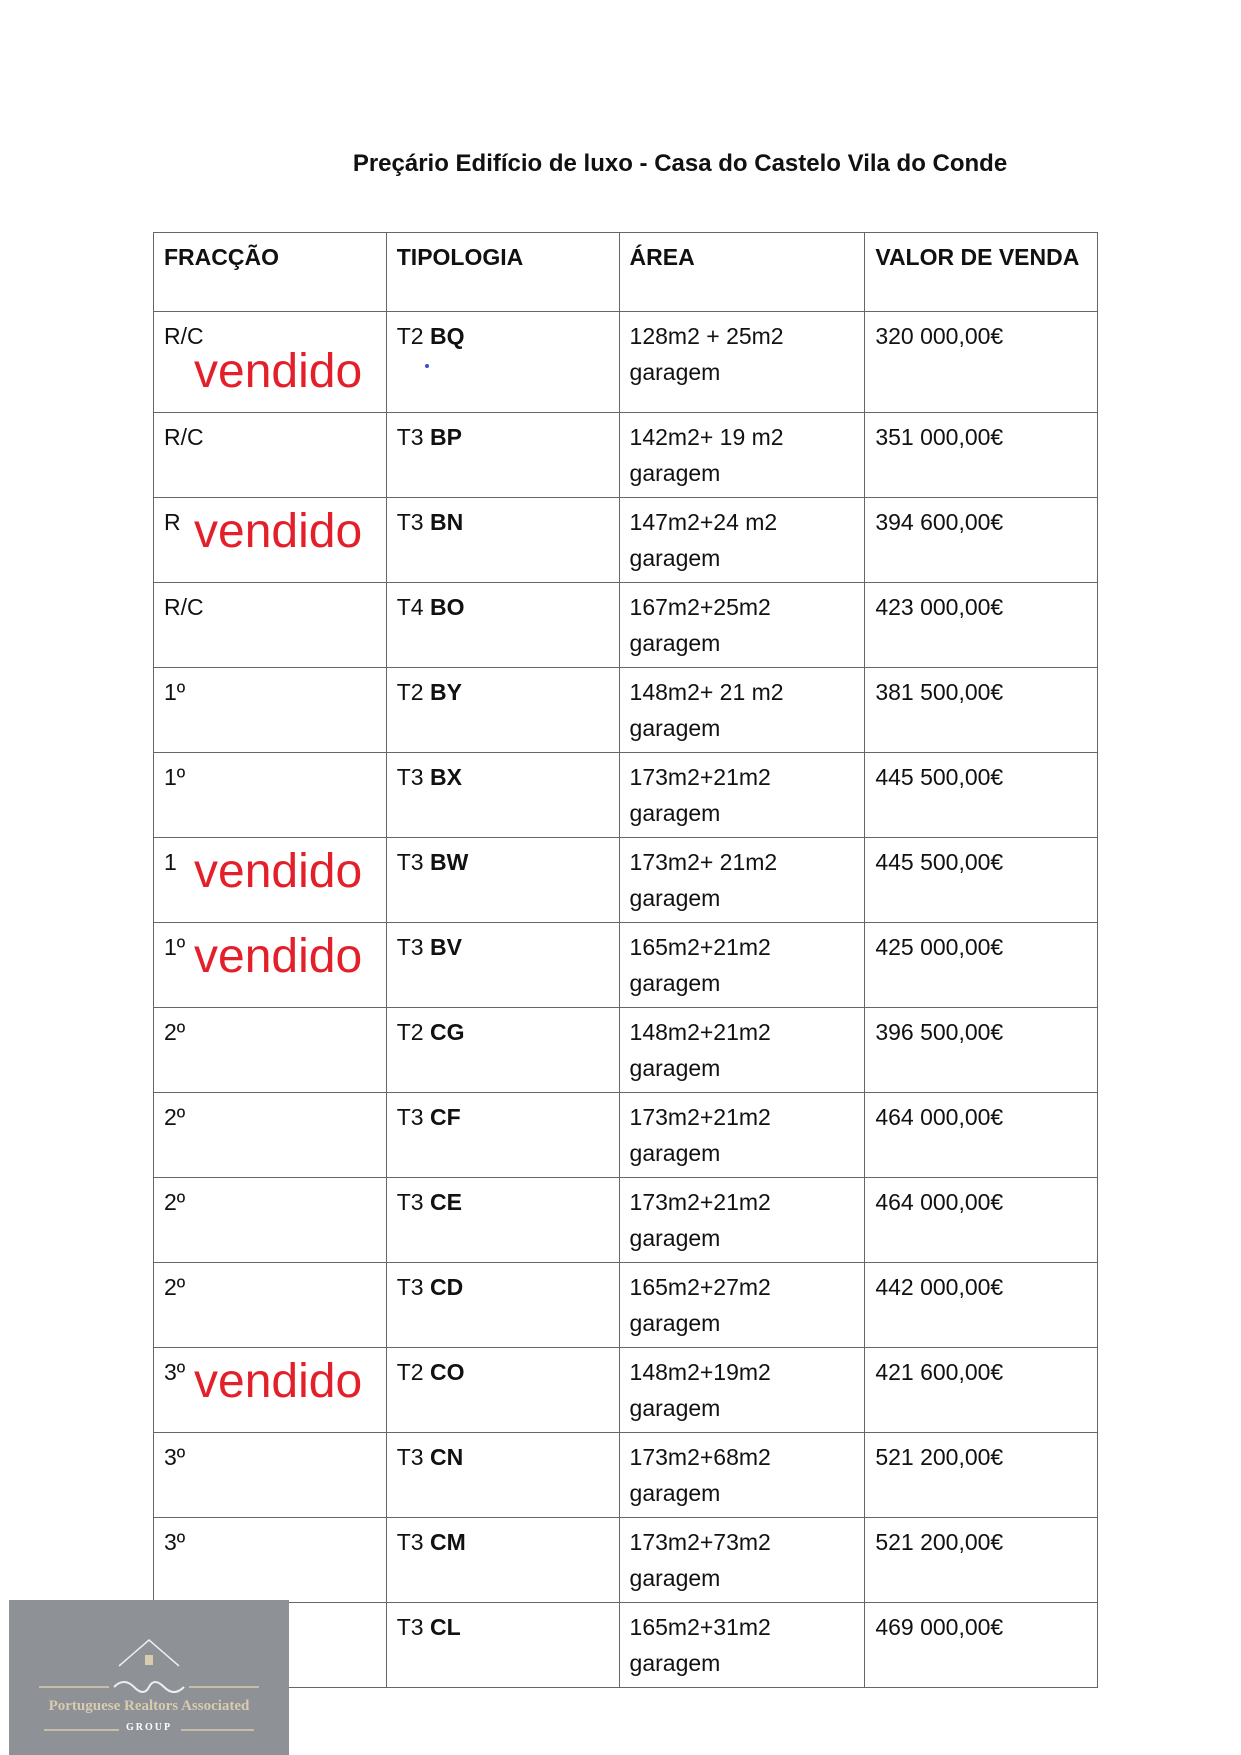 The image size is (1241, 1755). Describe the element at coordinates (625, 1050) in the screenshot. I see `table-row: 2º T2 CG 148m2+21m2 garagem 396 500,00€` at that location.